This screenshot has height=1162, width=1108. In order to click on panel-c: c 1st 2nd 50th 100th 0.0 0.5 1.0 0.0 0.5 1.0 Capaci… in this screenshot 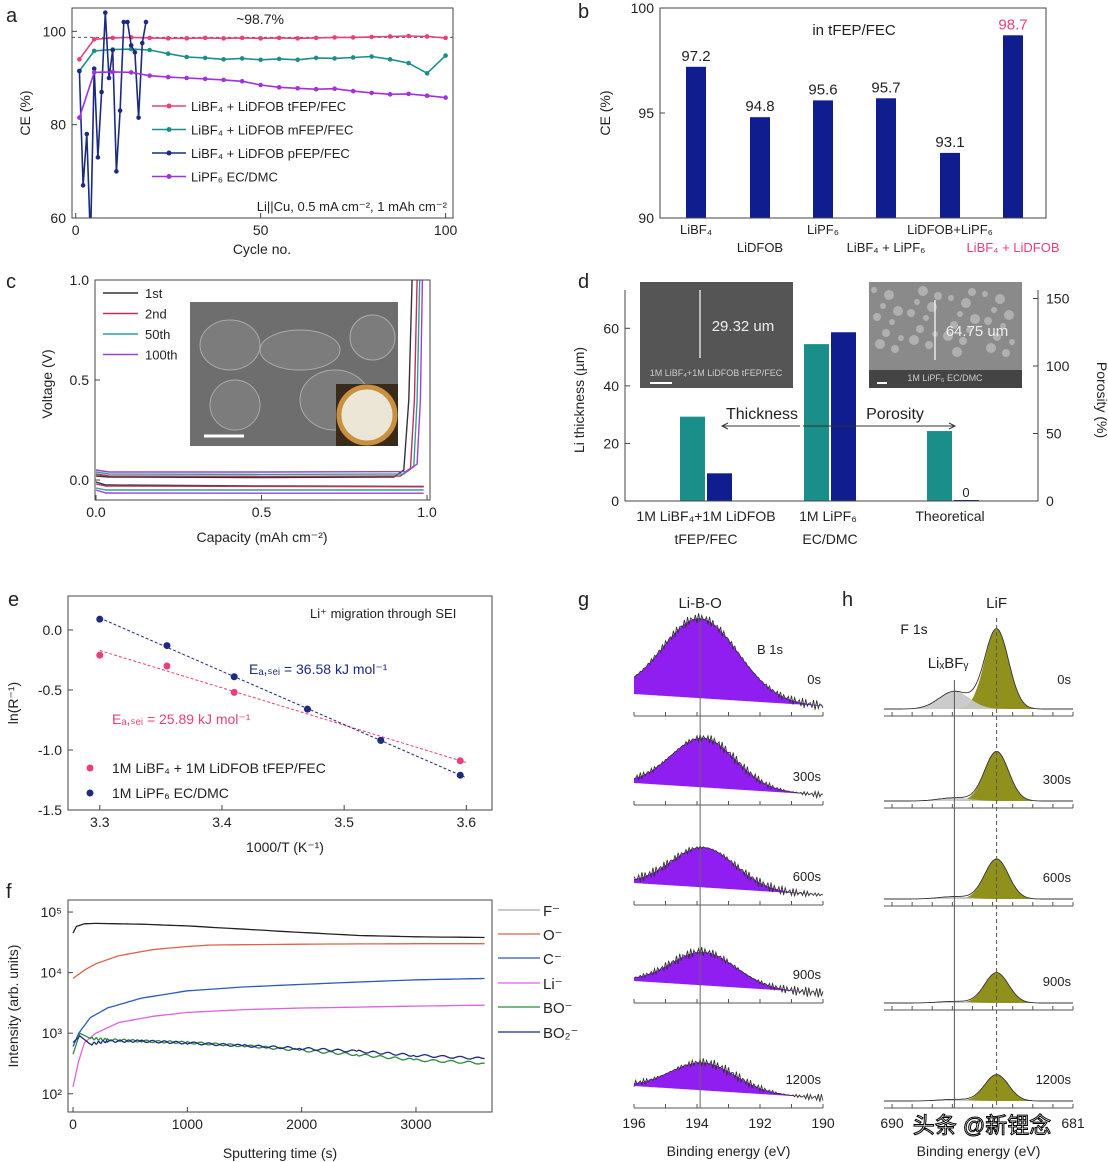, I will do `click(221, 408)`.